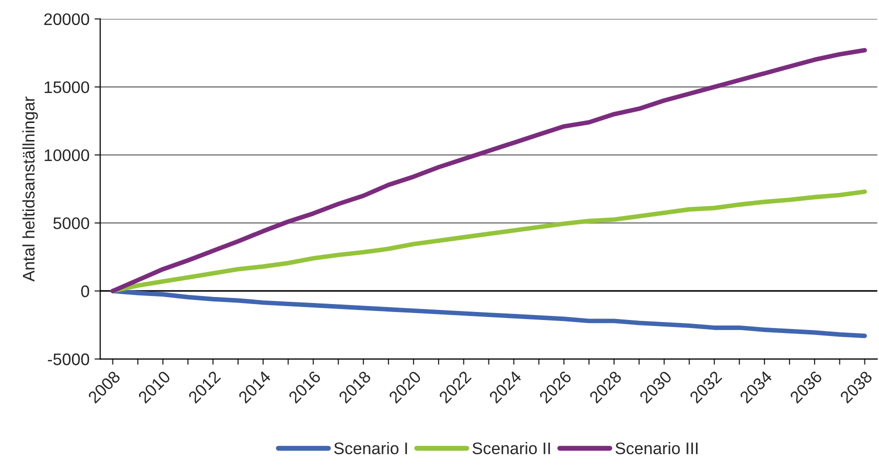 This screenshot has height=473, width=879. What do you see at coordinates (511, 448) in the screenshot?
I see `legend-label: Scenario II` at bounding box center [511, 448].